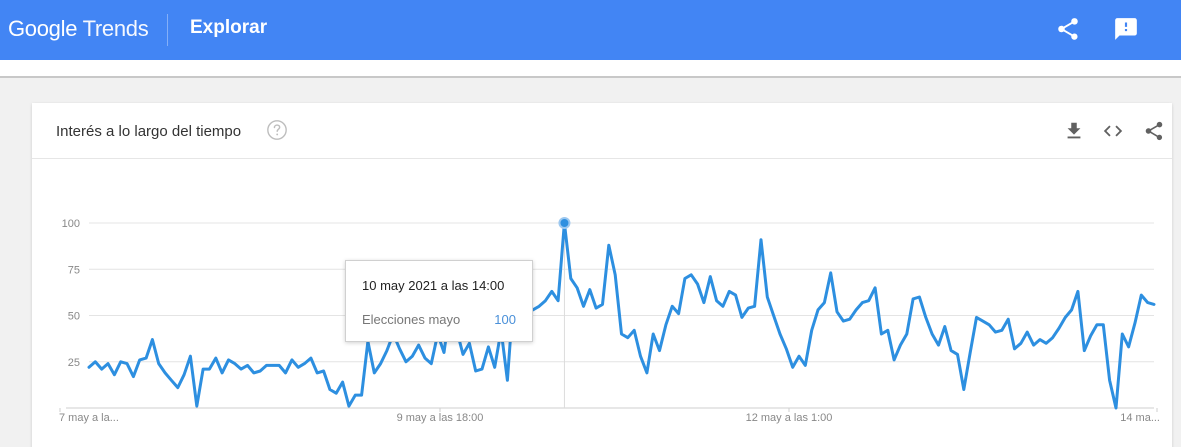 The width and height of the screenshot is (1181, 447). I want to click on google-trends-logo: Google Trends, so click(78, 29).